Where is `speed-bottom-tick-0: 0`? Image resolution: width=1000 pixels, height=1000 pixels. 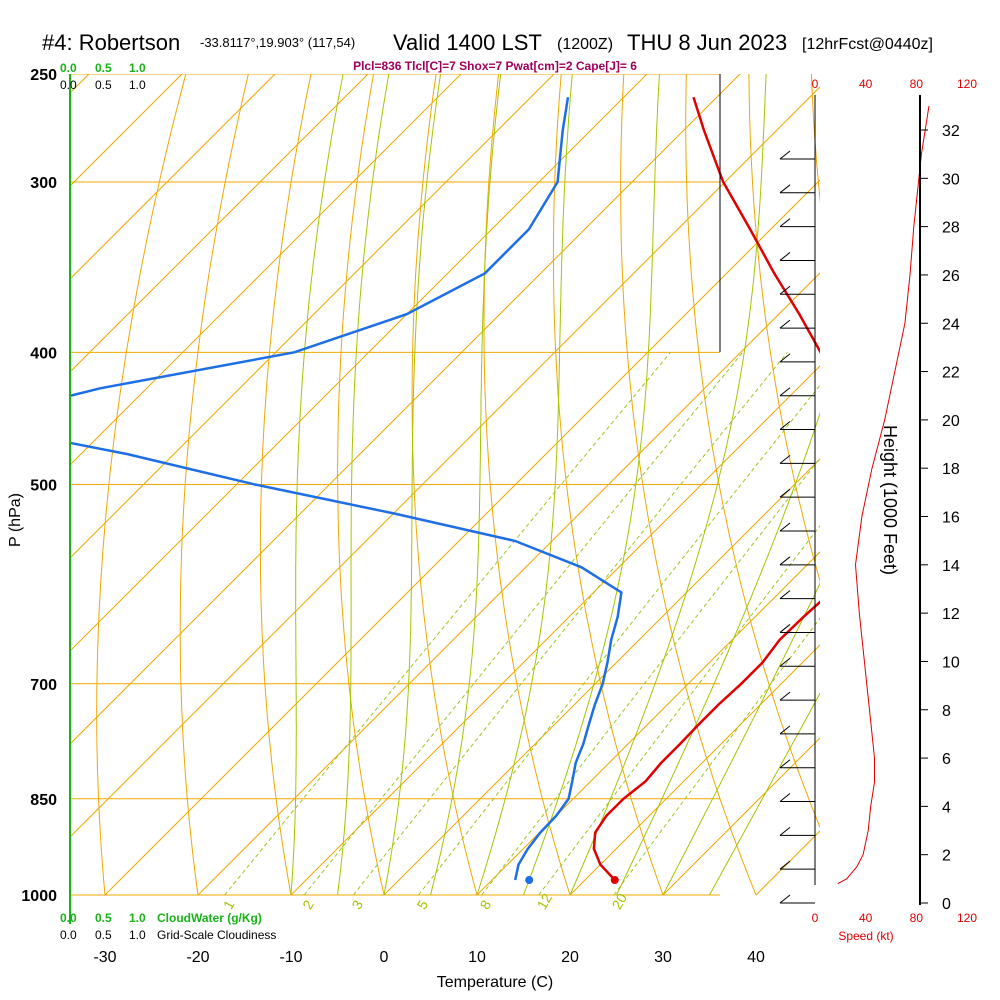
speed-bottom-tick-0: 0 is located at coordinates (815, 918).